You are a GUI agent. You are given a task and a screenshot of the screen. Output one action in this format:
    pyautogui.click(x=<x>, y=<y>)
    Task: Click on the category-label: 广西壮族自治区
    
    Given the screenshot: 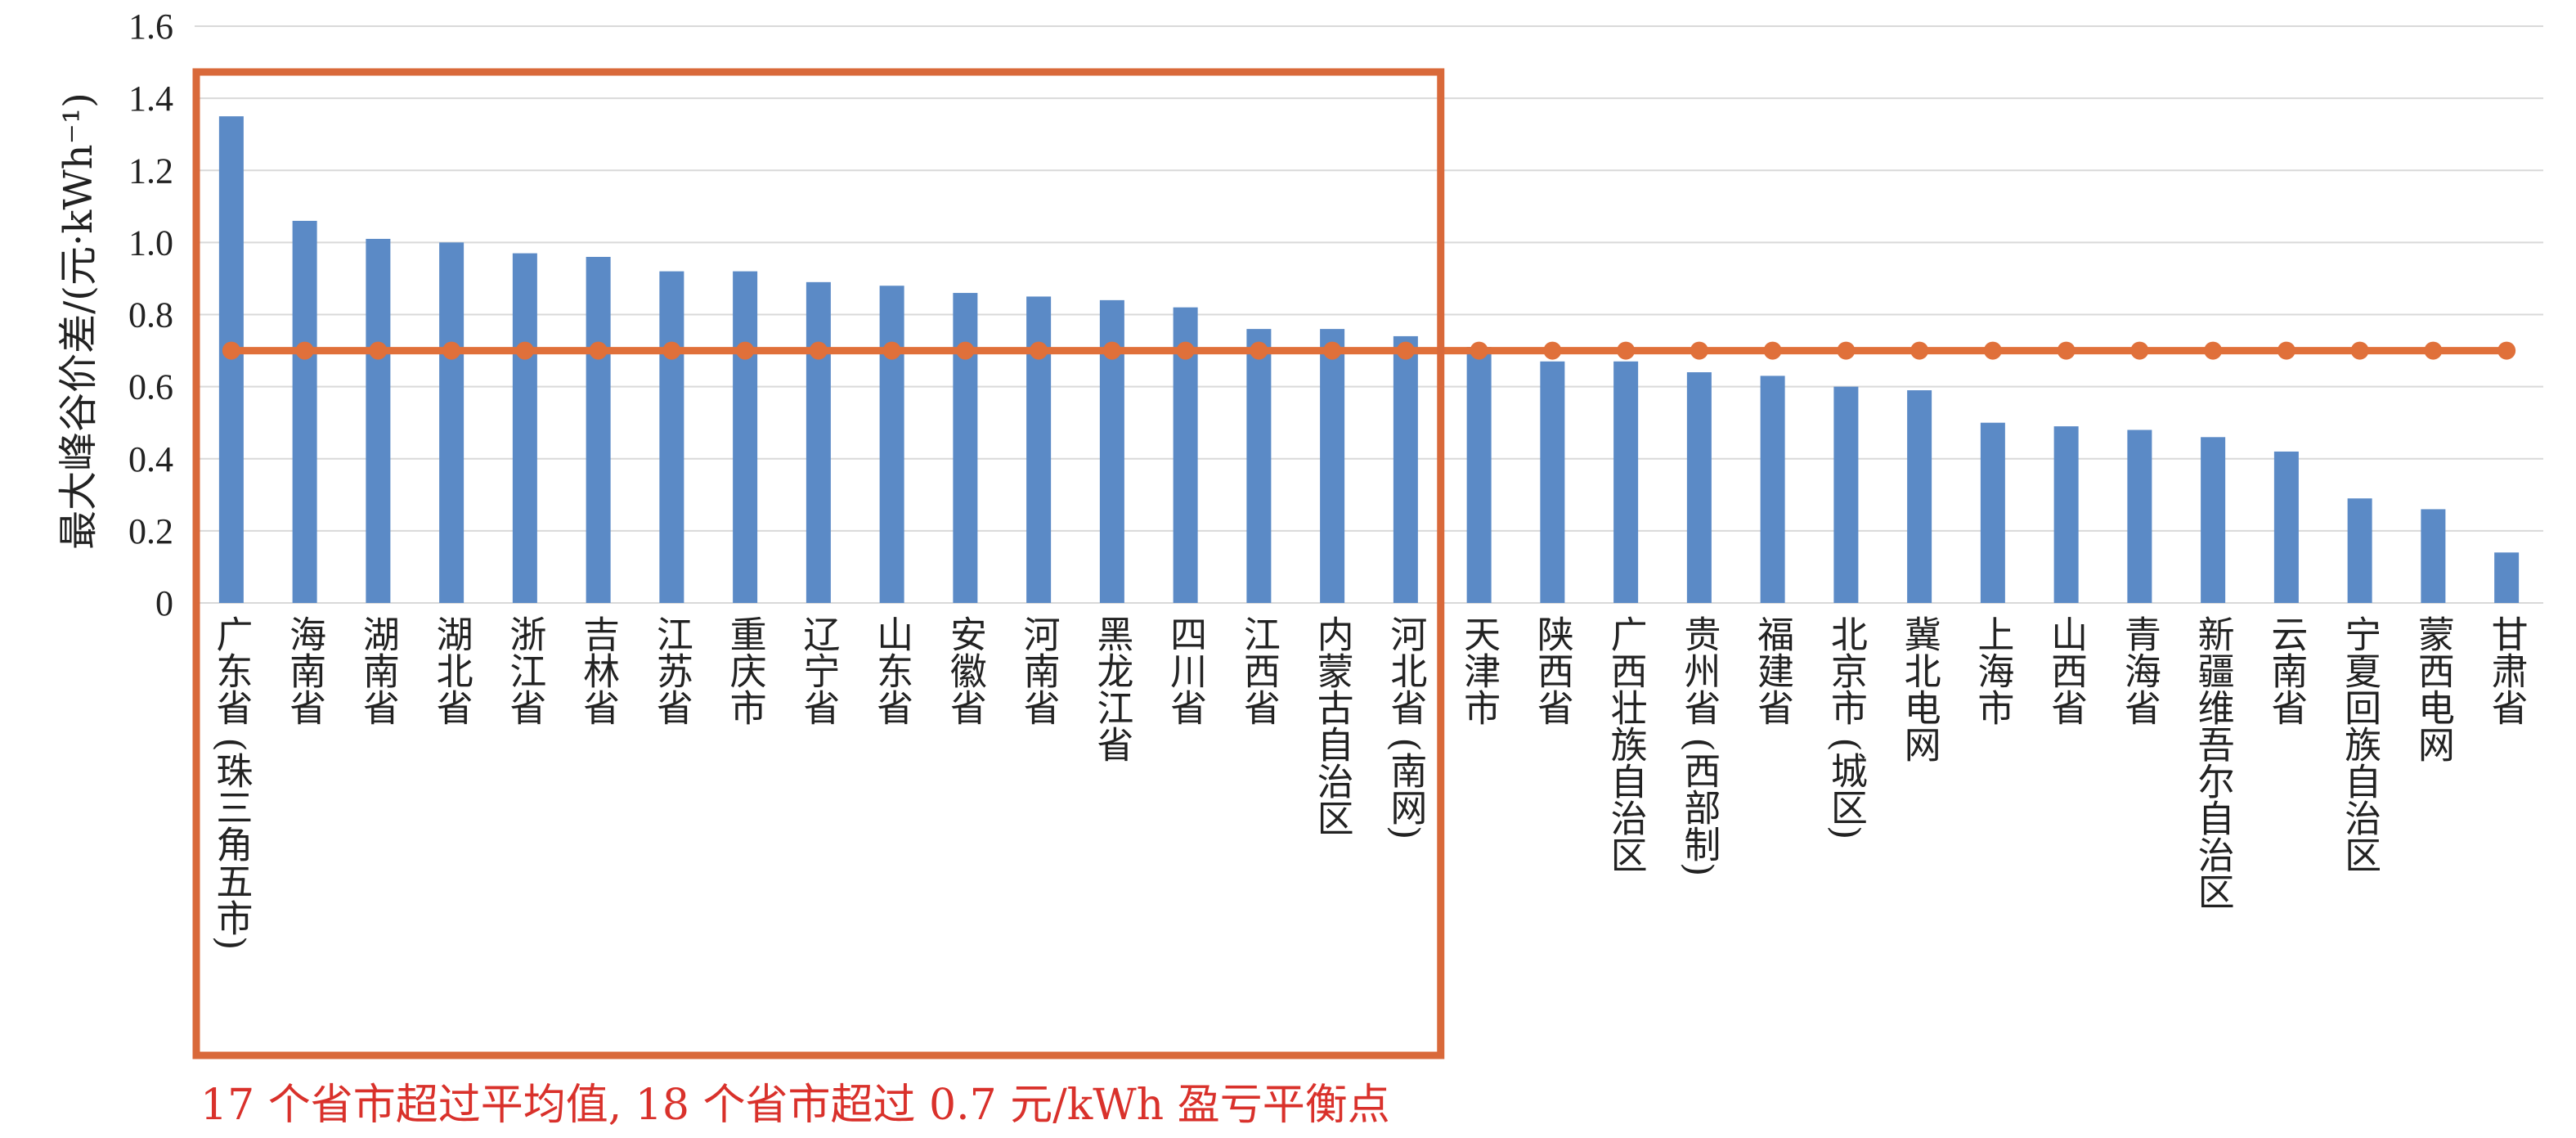 What is the action you would take?
    pyautogui.click(x=1626, y=744)
    